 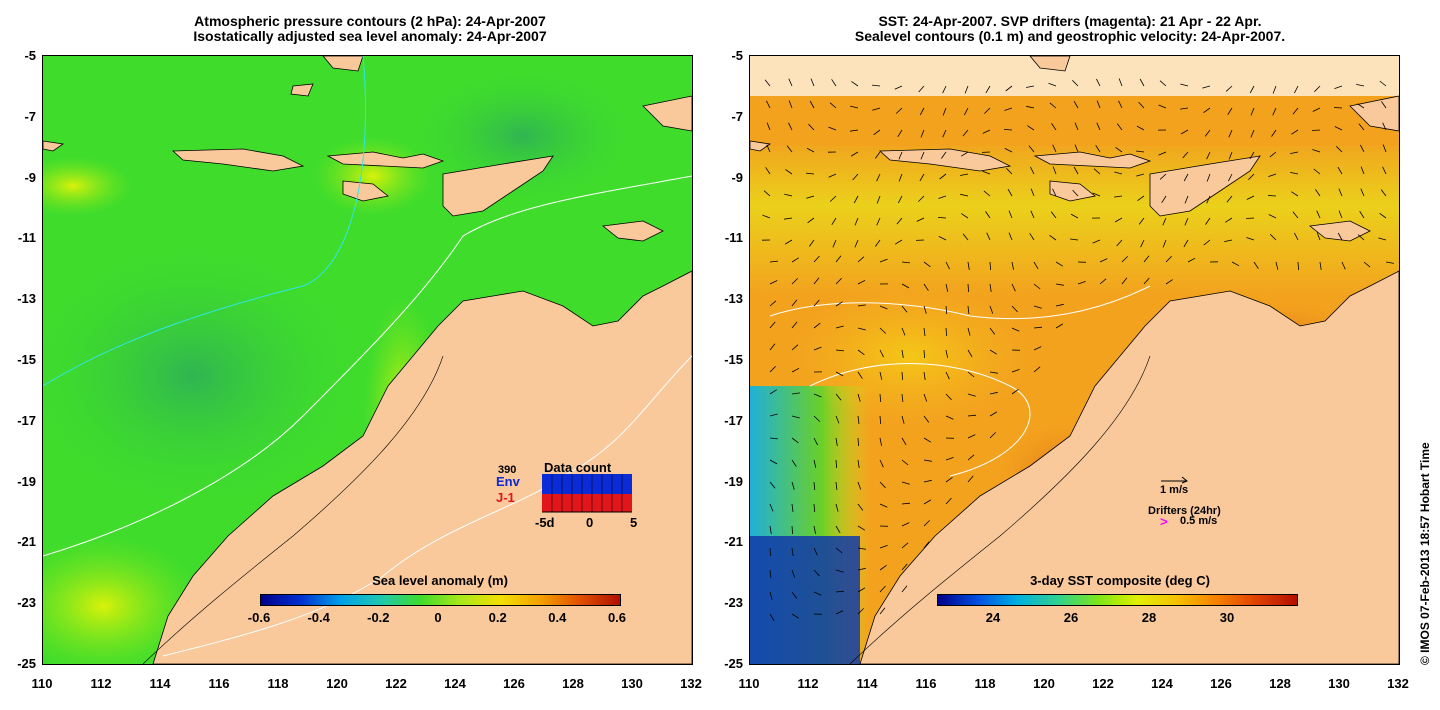 I want to click on left-colorbar-title: Sea level anomaly (m), so click(x=440, y=580).